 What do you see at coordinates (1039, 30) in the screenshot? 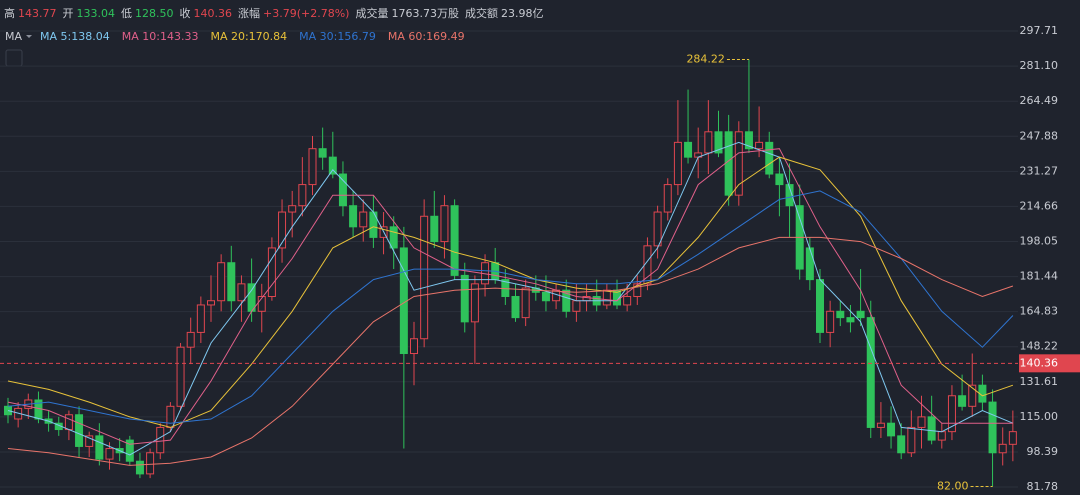
I see `y-tick-label: 297.71` at bounding box center [1039, 30].